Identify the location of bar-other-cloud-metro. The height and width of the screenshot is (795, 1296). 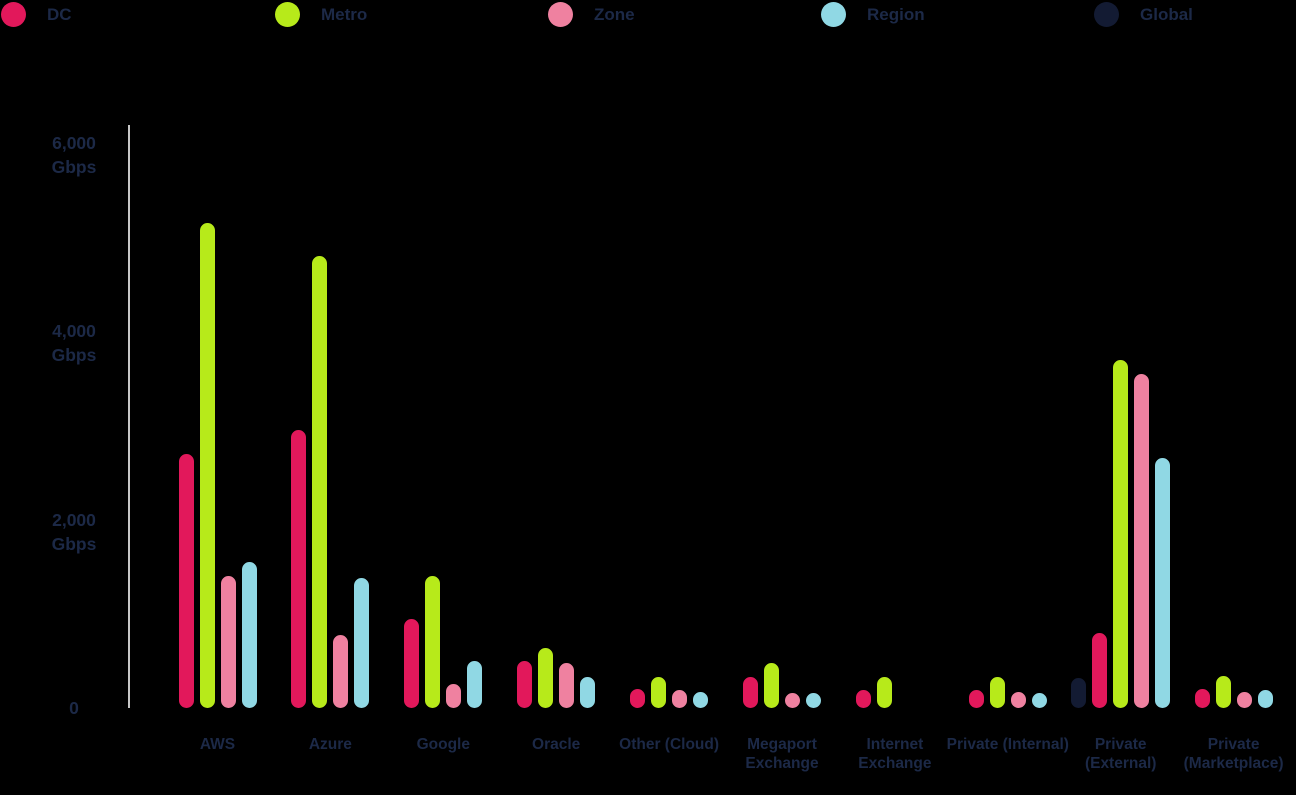
(659, 692).